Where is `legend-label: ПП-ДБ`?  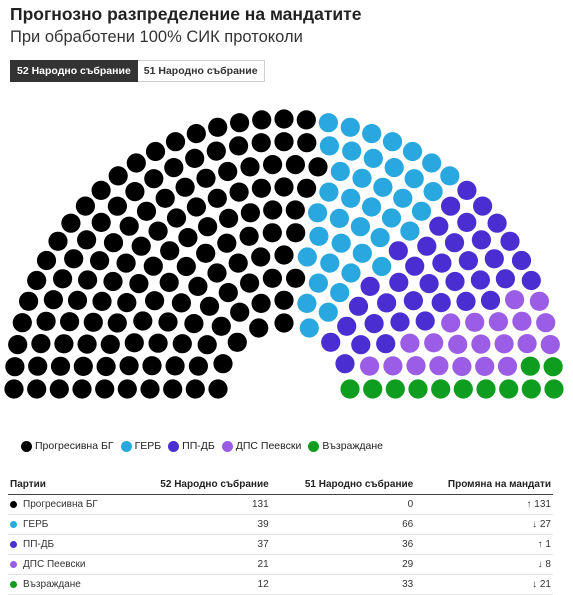
legend-label: ПП-ДБ is located at coordinates (198, 446).